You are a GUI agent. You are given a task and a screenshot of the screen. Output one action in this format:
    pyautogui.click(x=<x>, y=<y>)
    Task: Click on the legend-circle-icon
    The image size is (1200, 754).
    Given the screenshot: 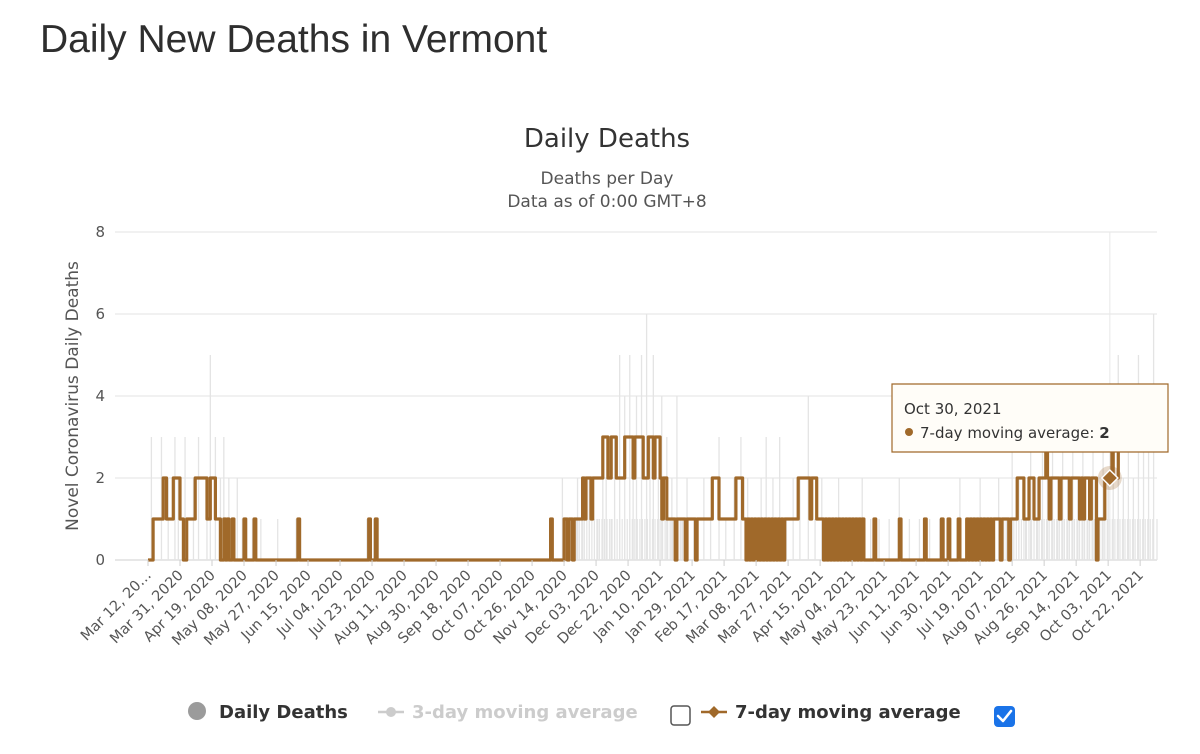 What is the action you would take?
    pyautogui.click(x=197, y=711)
    